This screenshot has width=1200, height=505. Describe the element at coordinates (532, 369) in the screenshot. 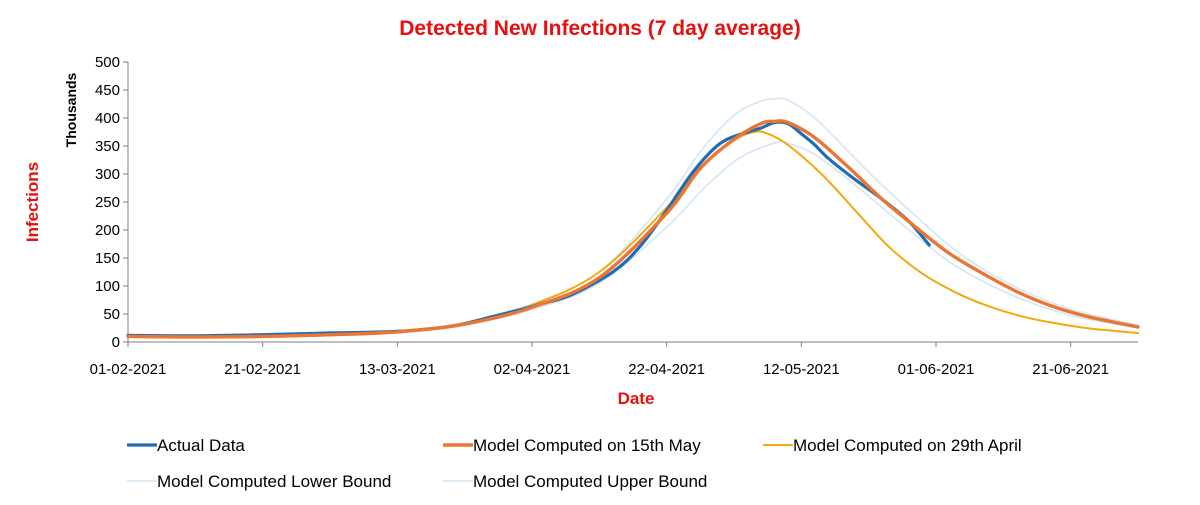

I see `x-tick-label: 02-04-2021` at that location.